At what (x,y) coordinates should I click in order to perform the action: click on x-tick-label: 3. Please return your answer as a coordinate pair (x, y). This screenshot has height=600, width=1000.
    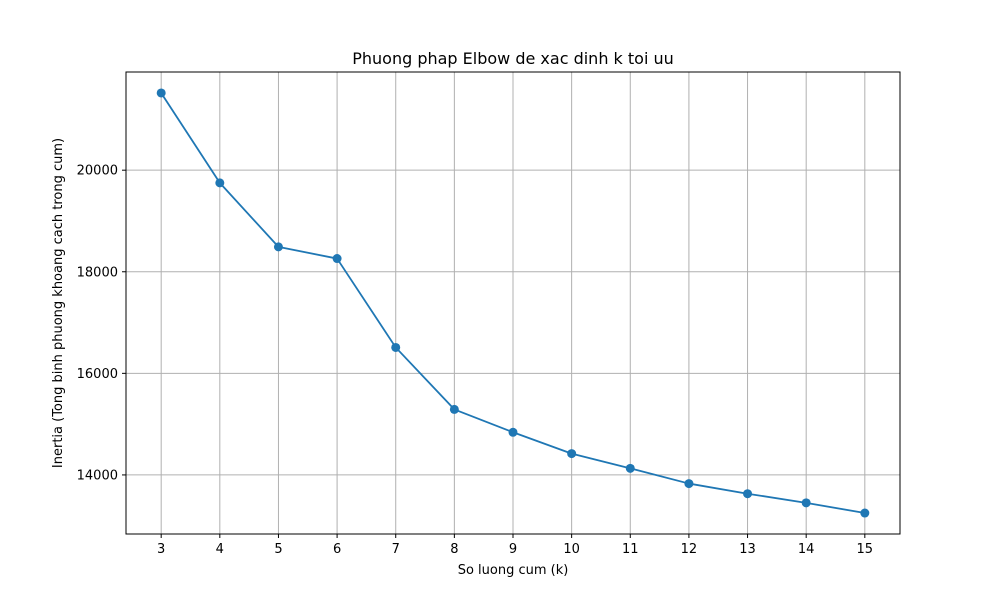
    Looking at the image, I should click on (161, 549).